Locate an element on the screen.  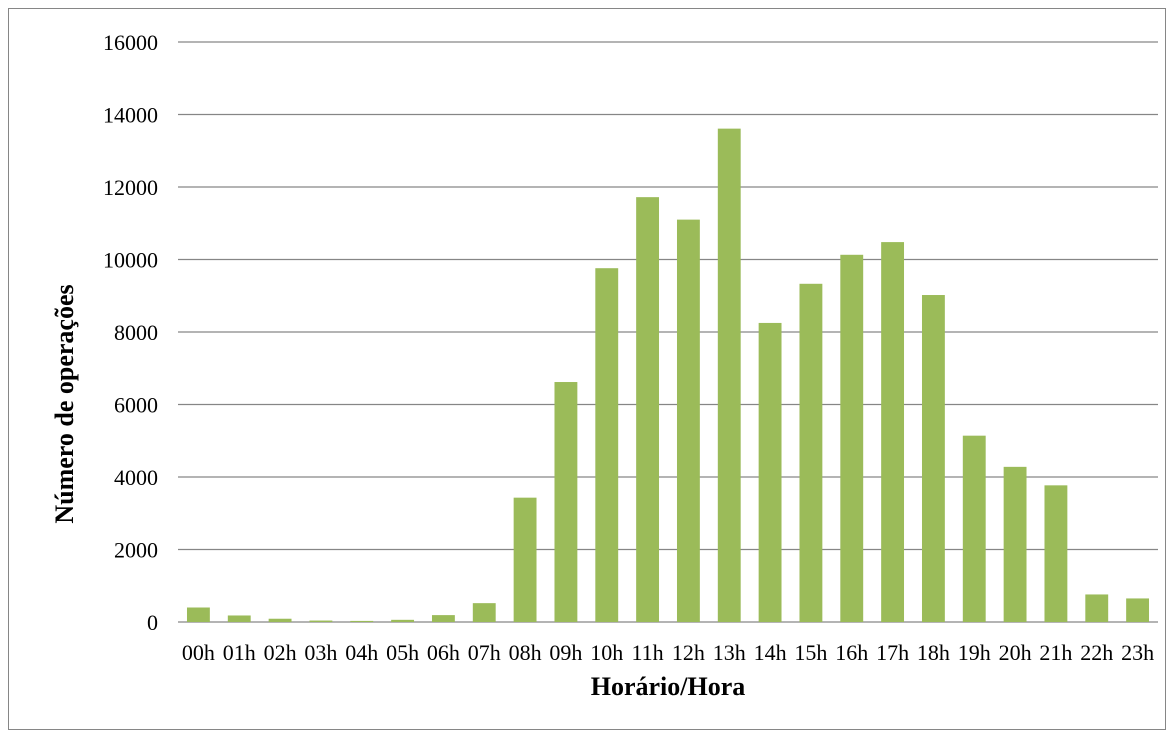
bar-01h is located at coordinates (239, 618).